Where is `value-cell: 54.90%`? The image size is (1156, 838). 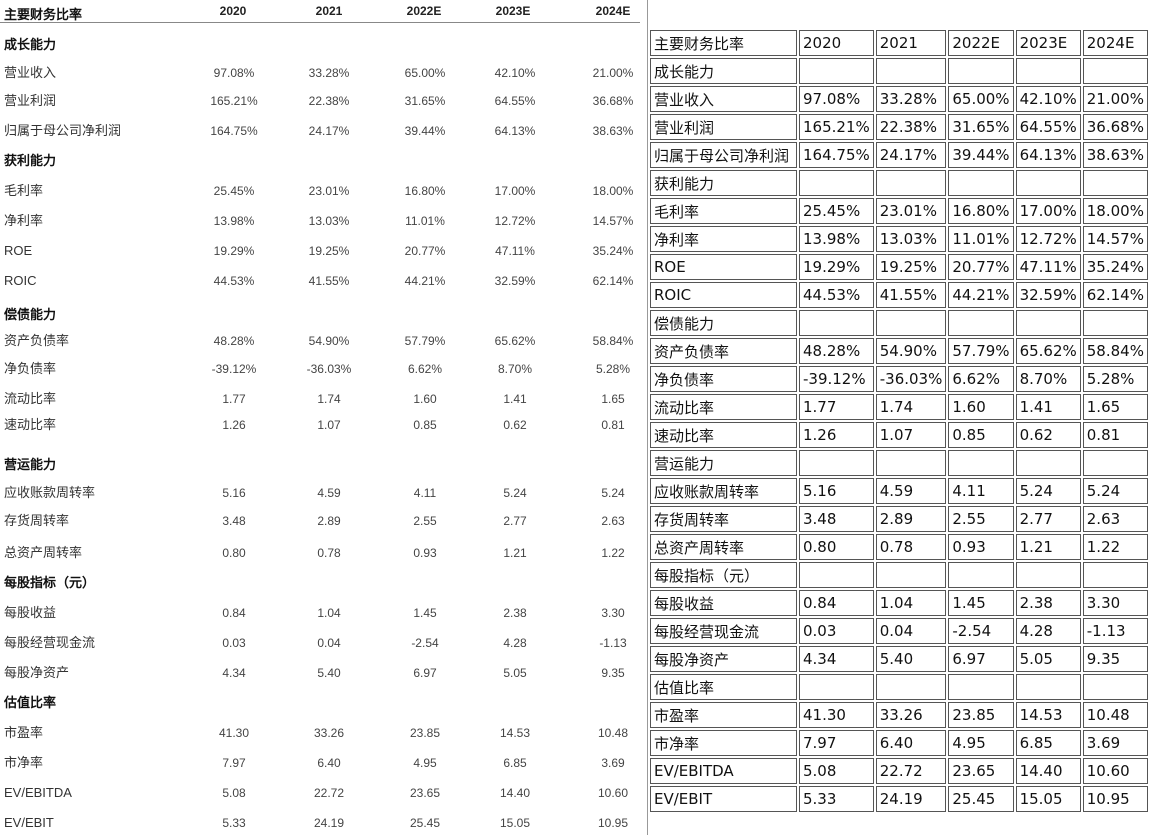 value-cell: 54.90% is located at coordinates (911, 351).